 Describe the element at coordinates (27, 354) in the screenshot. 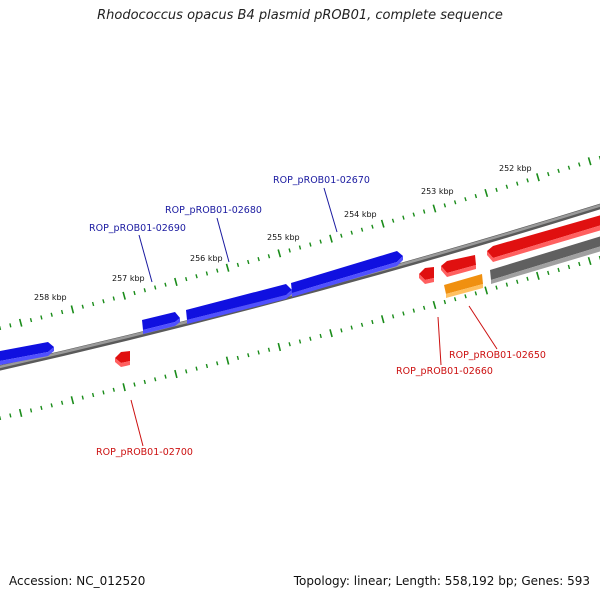

I see `gene-left-partial` at that location.